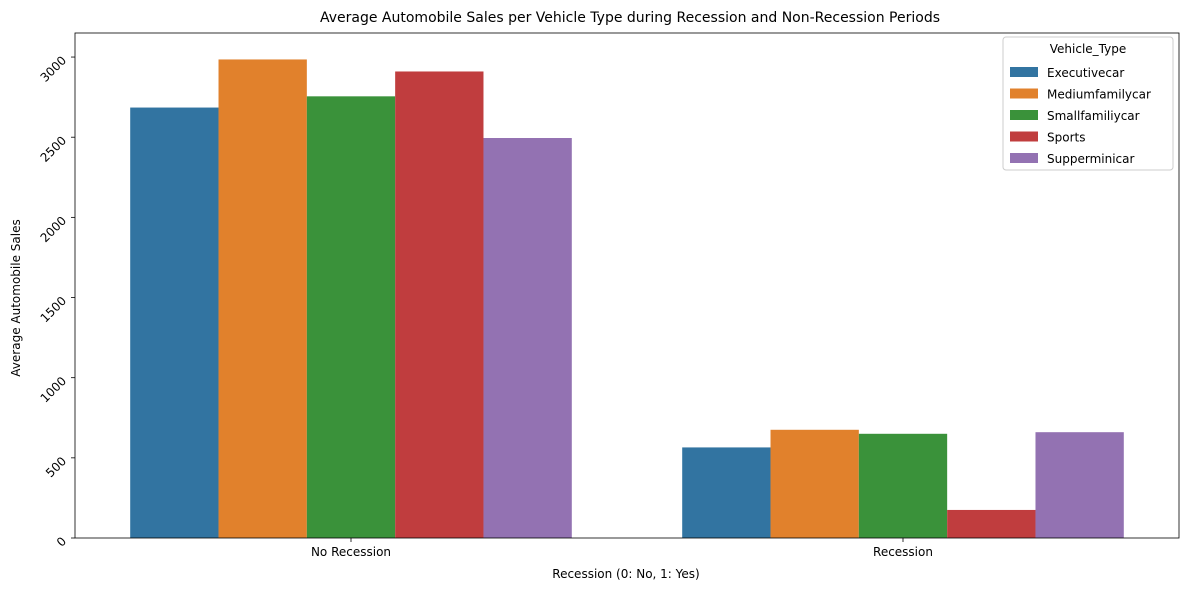 The image size is (1189, 590). Describe the element at coordinates (53, 68) in the screenshot. I see `y-tick-label: 3000` at that location.